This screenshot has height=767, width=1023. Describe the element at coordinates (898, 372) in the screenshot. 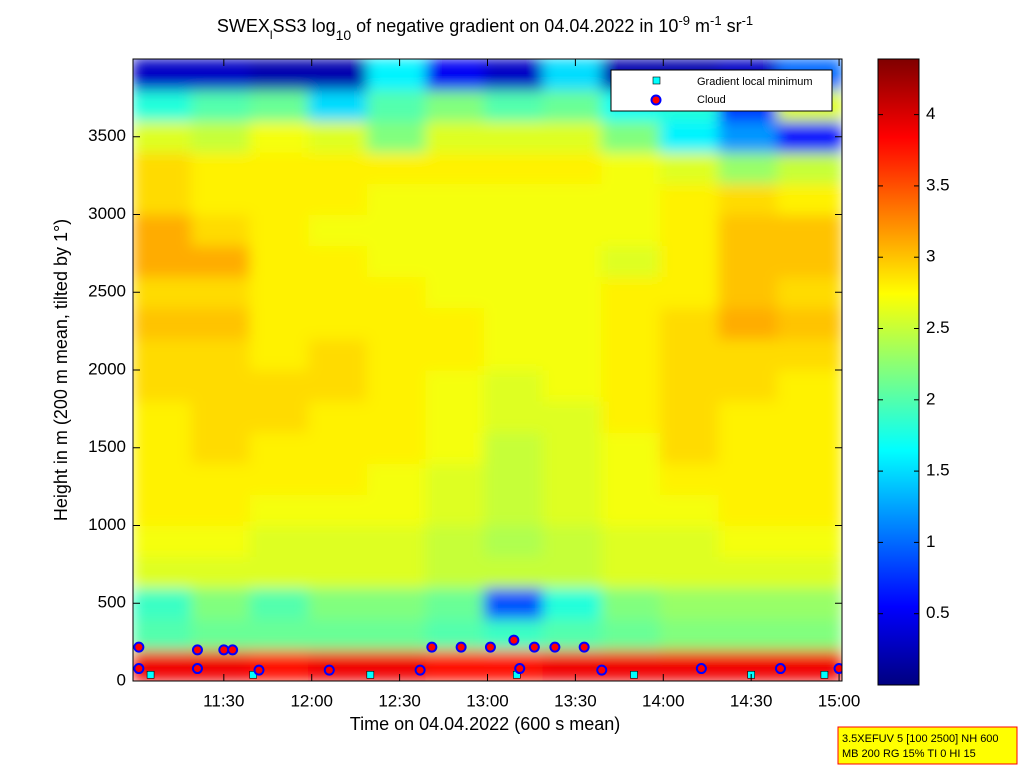

I see `colorbar` at that location.